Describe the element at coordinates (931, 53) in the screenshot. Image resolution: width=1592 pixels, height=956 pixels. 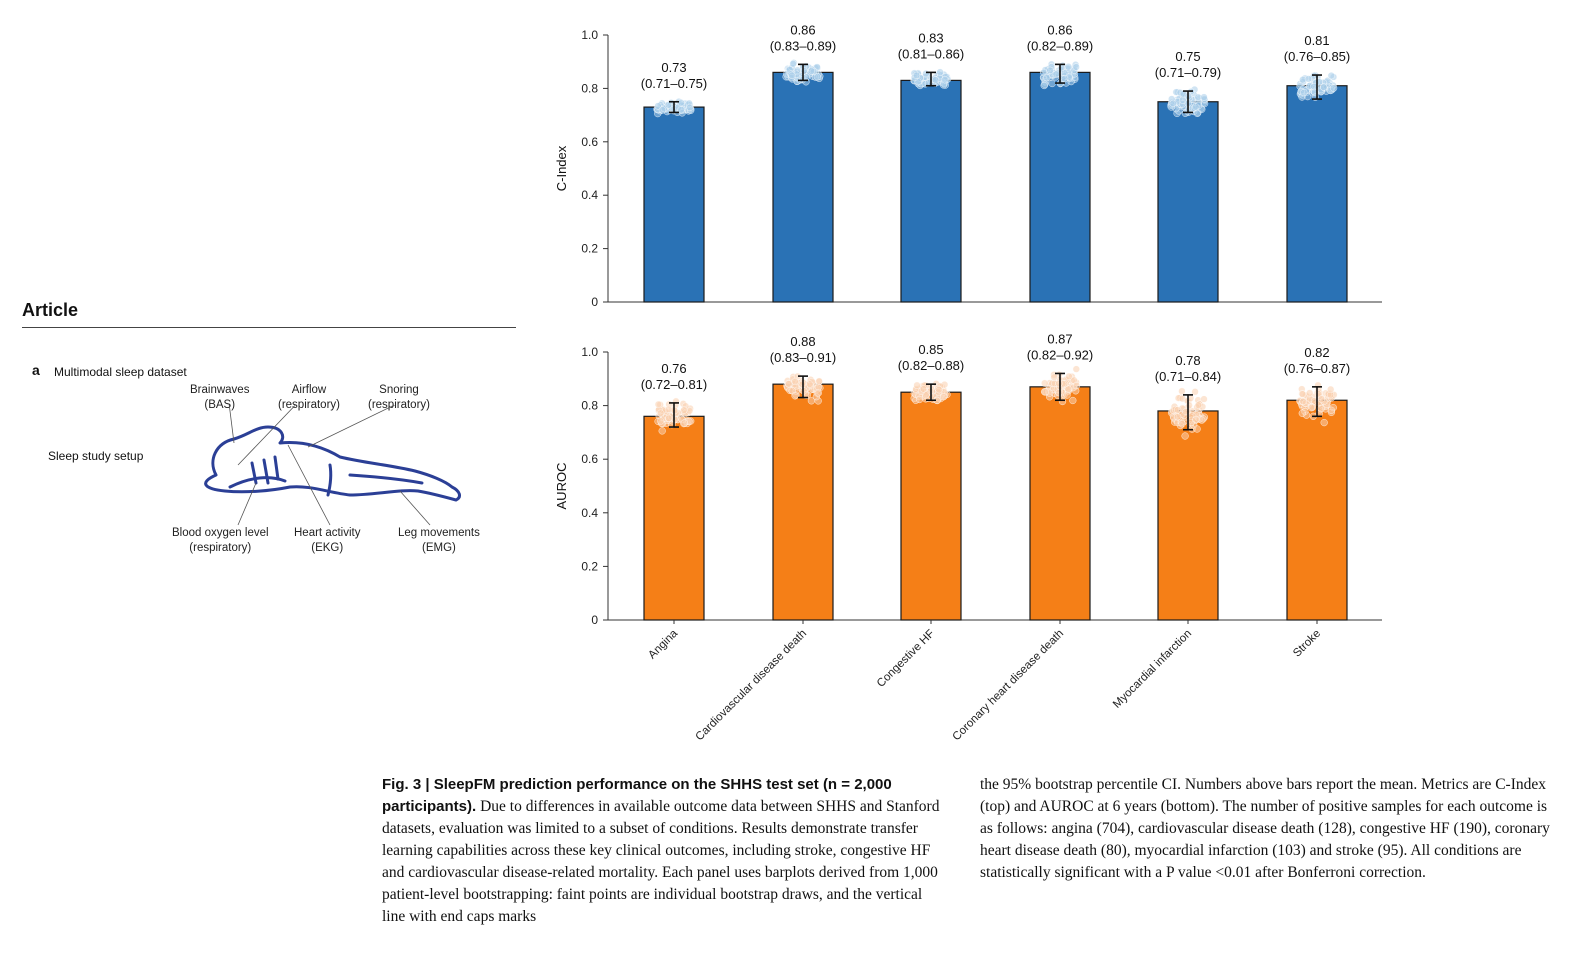
I see `ci-label: (0.81–0.86)` at that location.